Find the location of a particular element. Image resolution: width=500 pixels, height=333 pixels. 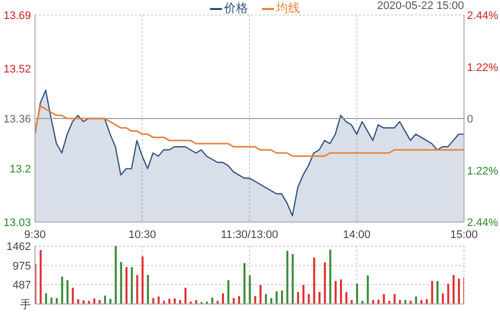

x-tick-label: 9:30 is located at coordinates (35, 235).